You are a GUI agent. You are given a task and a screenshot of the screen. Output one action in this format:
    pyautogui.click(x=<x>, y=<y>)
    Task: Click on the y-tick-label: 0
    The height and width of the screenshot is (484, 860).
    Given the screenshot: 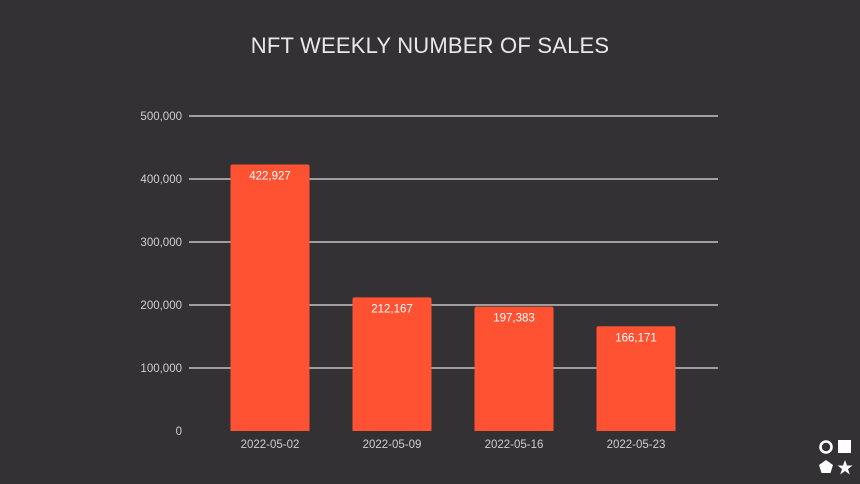 What is the action you would take?
    pyautogui.click(x=179, y=432)
    